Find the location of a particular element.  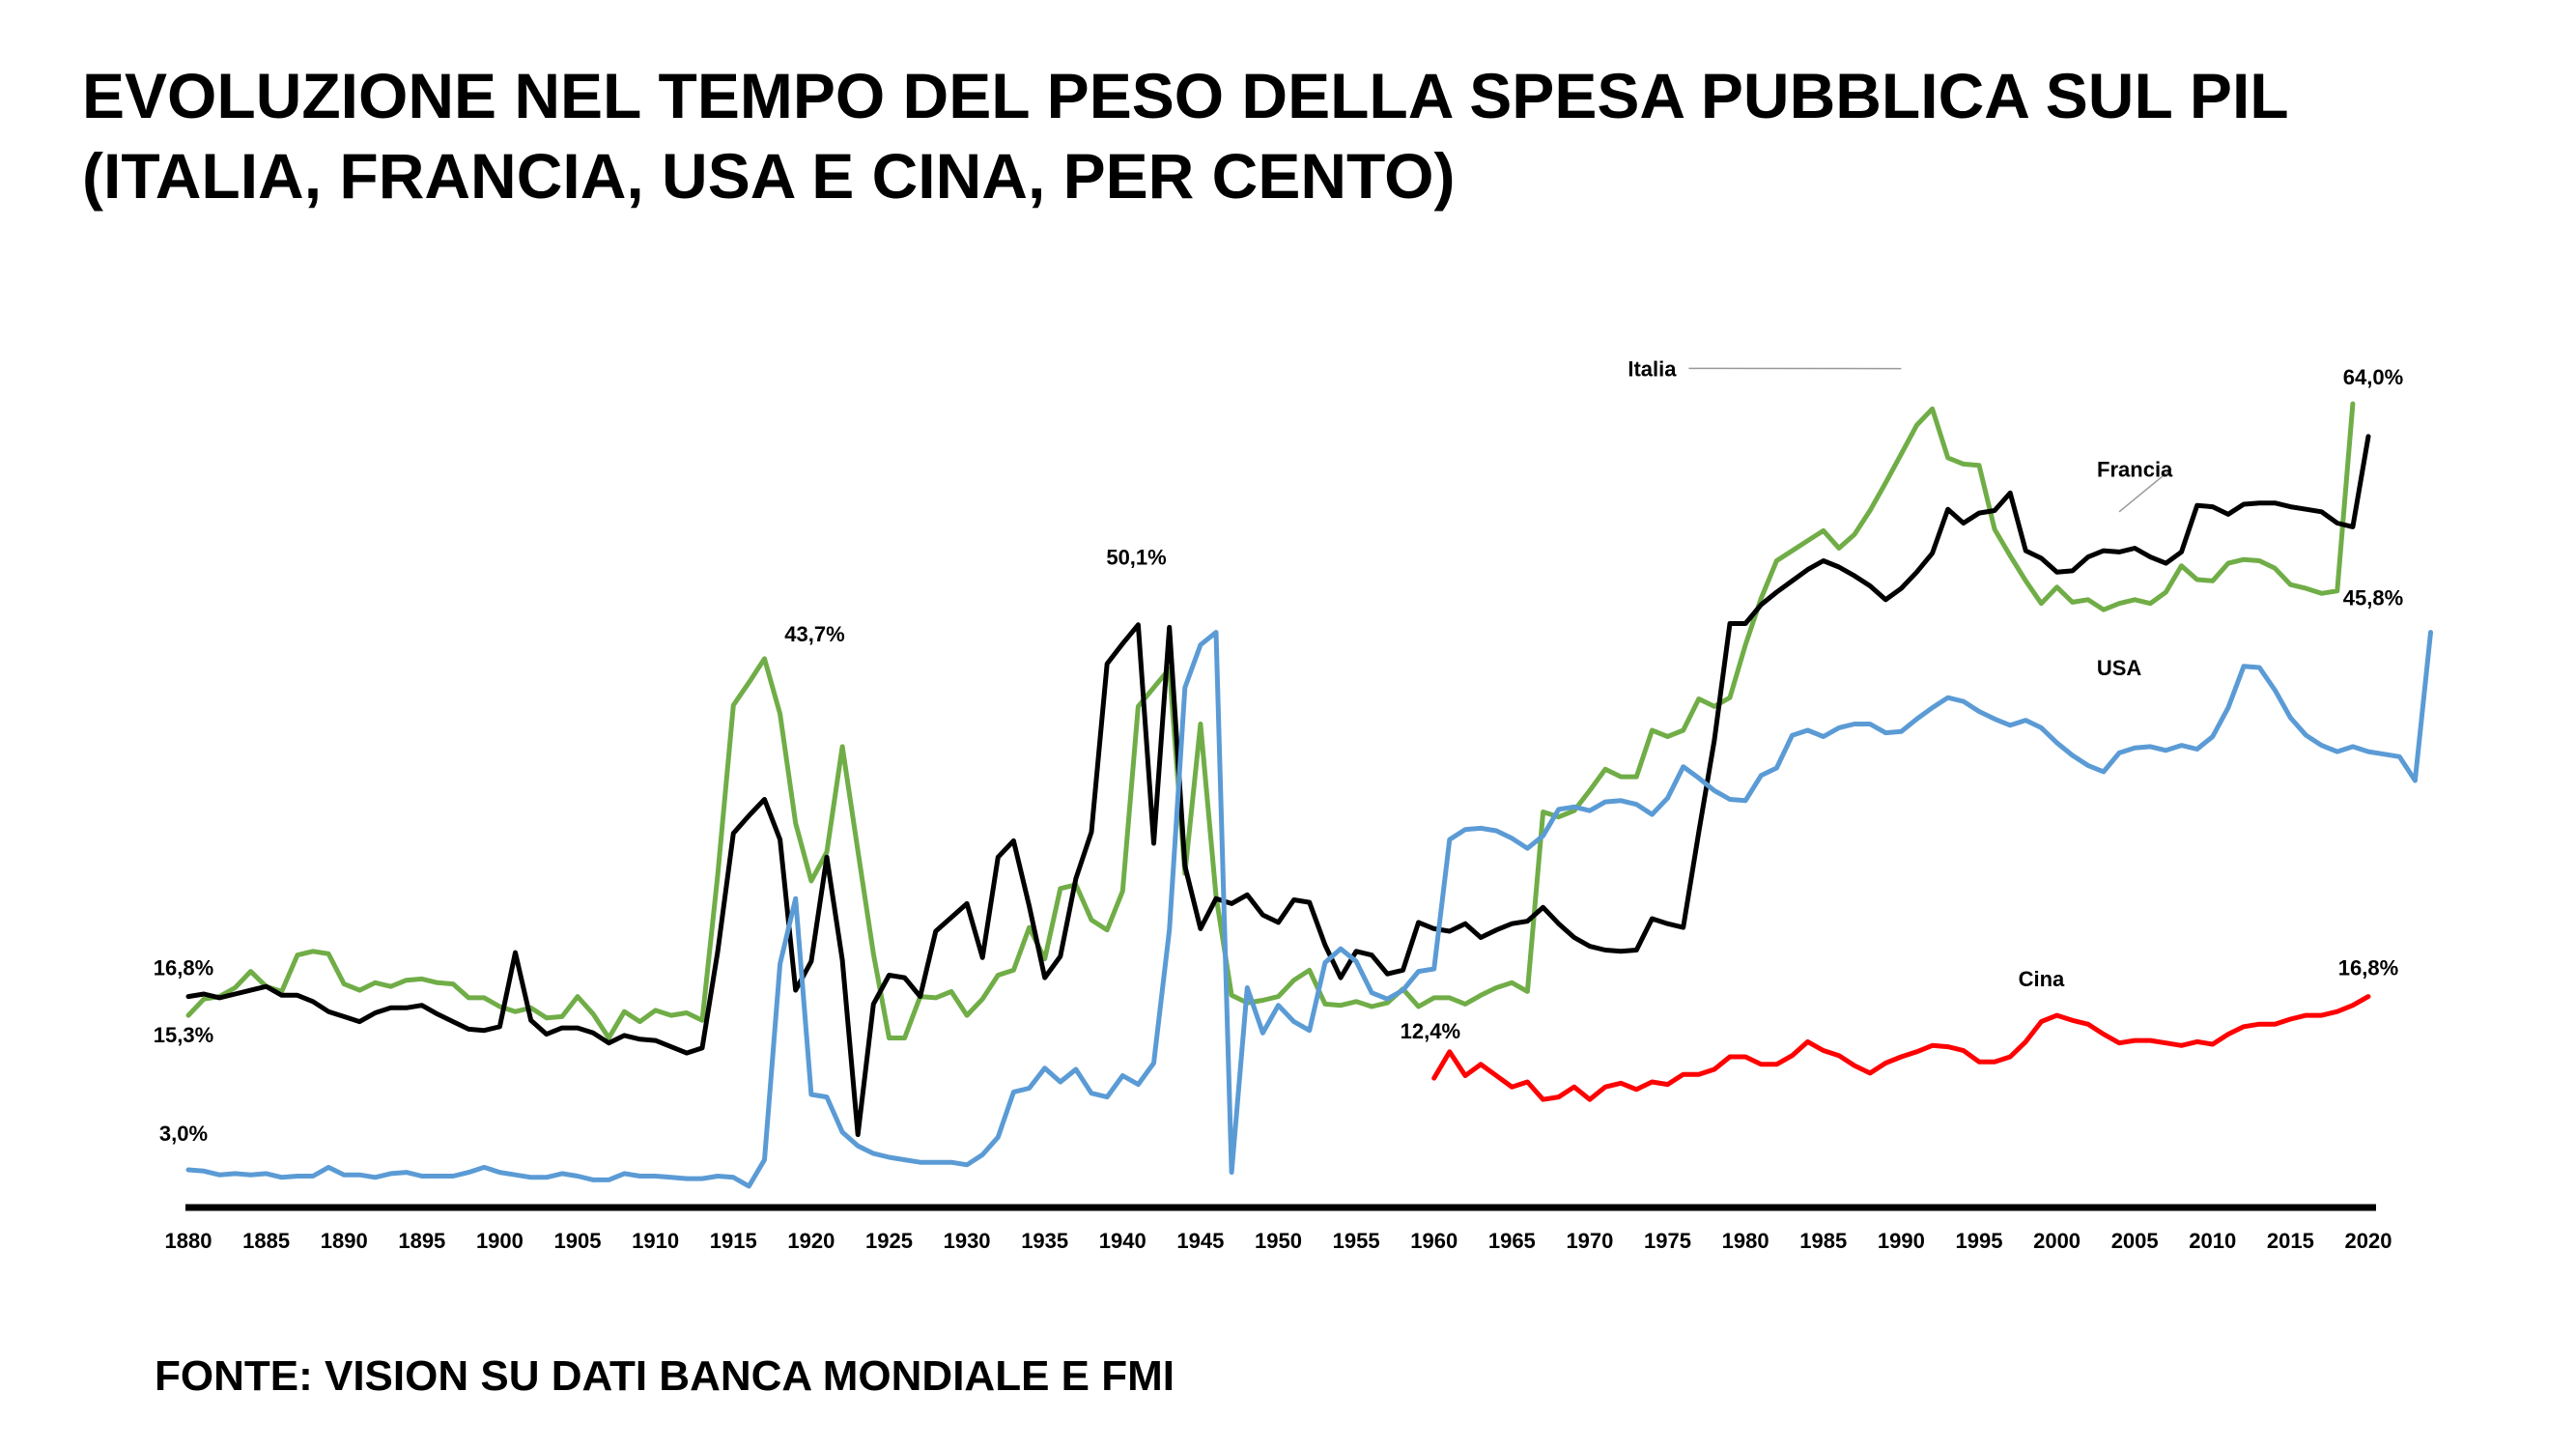

x-tick-label-1910: 1910 is located at coordinates (655, 1241).